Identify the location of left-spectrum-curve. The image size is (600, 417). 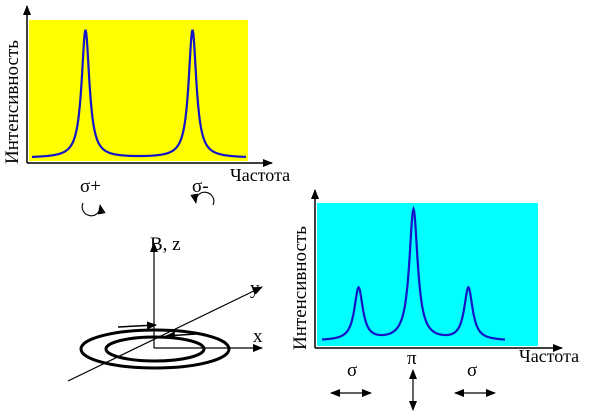
(139, 94).